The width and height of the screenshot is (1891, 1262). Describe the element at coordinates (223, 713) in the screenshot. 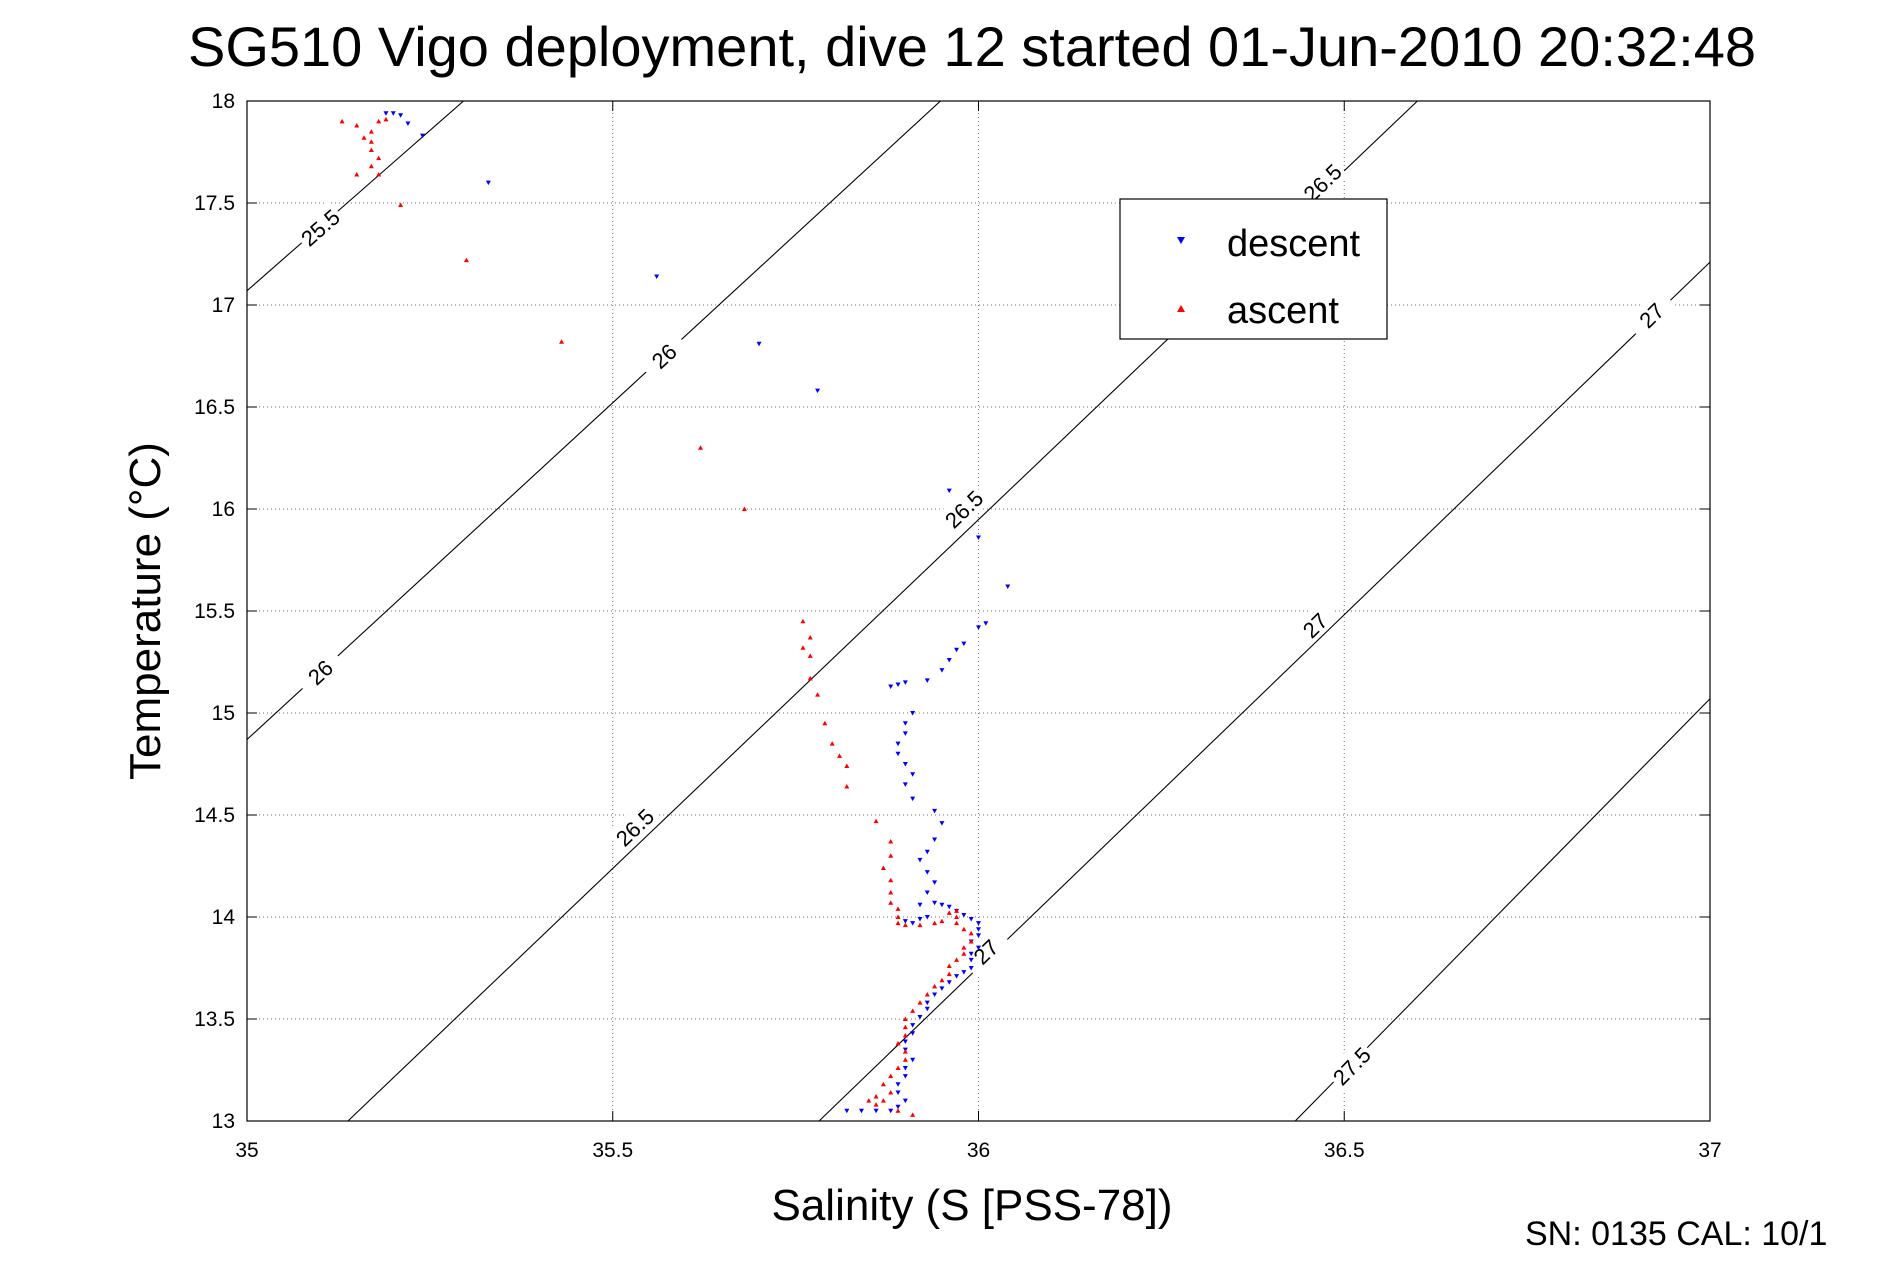

I see `y-tick-label: 15` at that location.